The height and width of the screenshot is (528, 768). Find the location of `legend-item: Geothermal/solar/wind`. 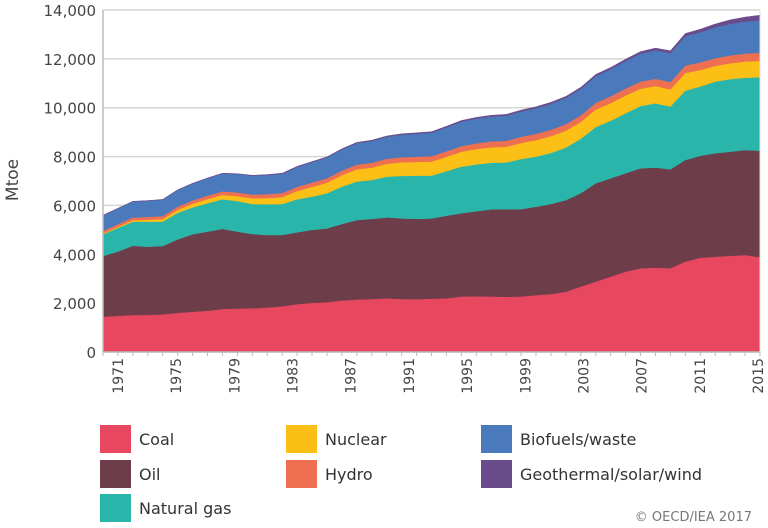

legend-item: Geothermal/solar/wind is located at coordinates (591, 474).